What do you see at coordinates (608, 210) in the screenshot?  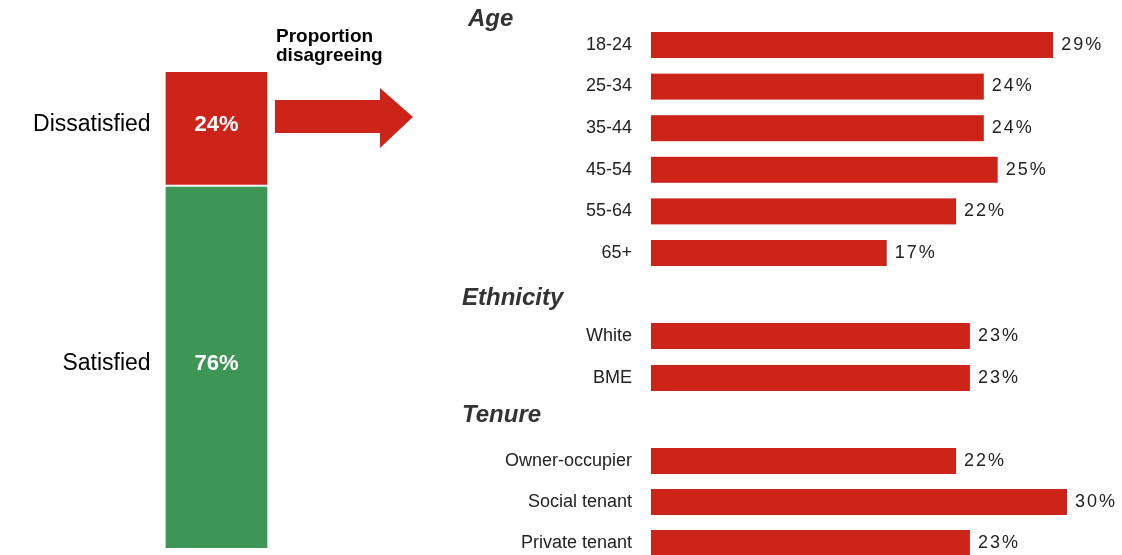 I see `y-tick-label: 55-64` at bounding box center [608, 210].